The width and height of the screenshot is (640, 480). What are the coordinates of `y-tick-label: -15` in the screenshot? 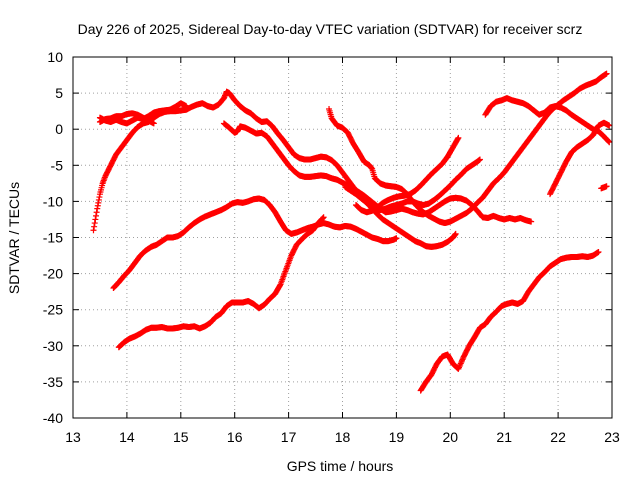 It's located at (53, 238).